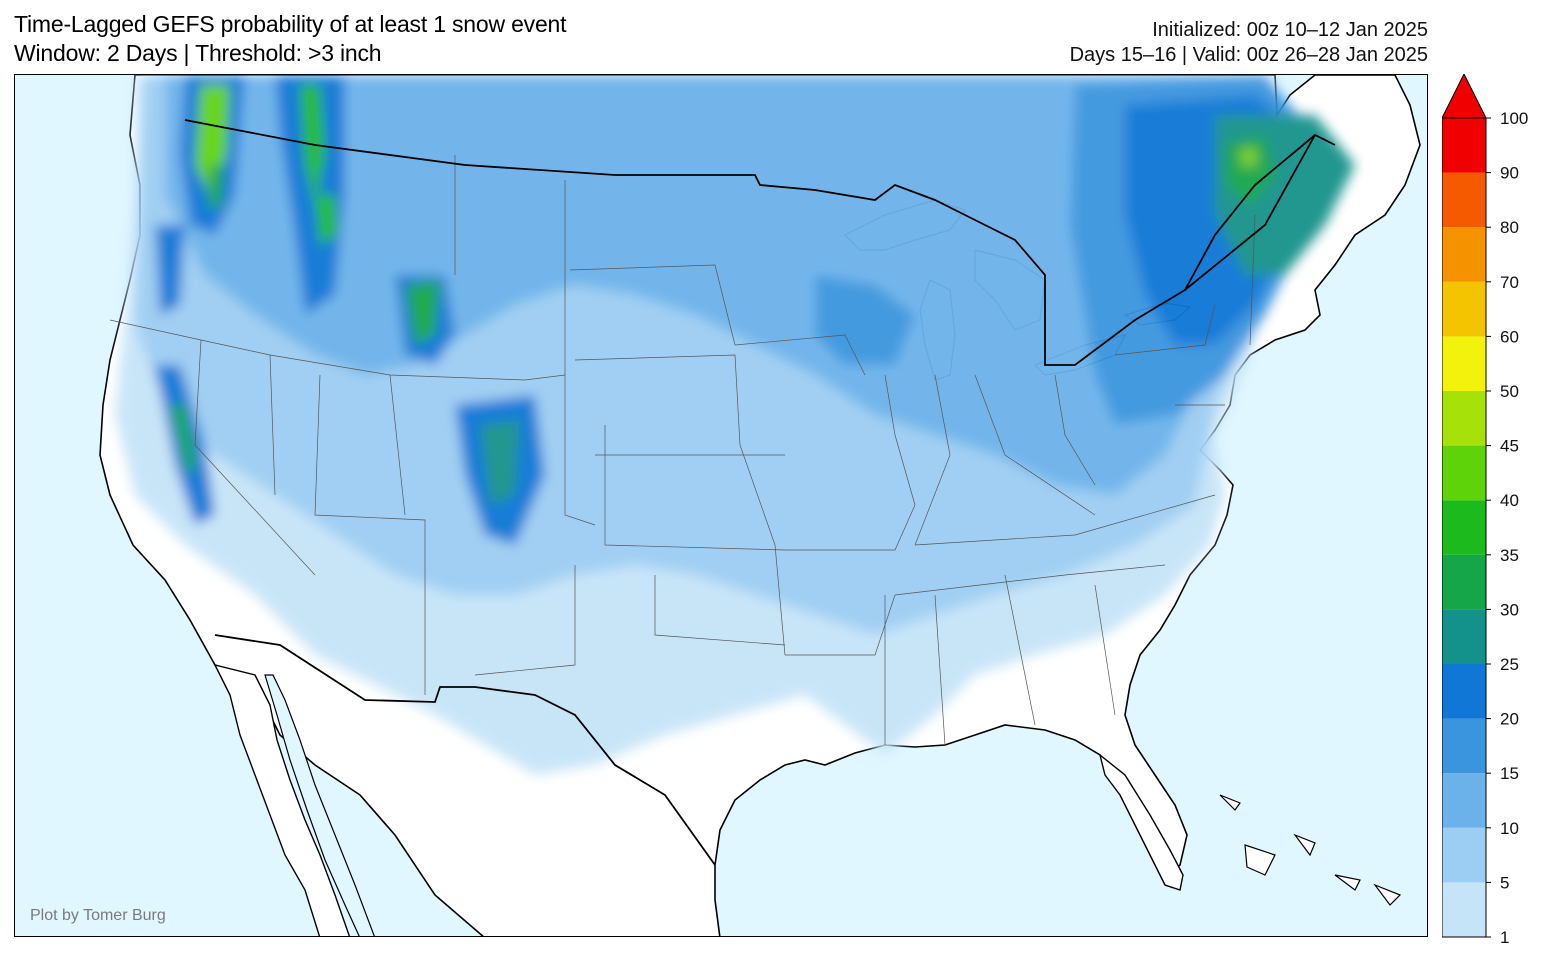 The image size is (1550, 963). I want to click on prob-25-colorado, so click(500, 462).